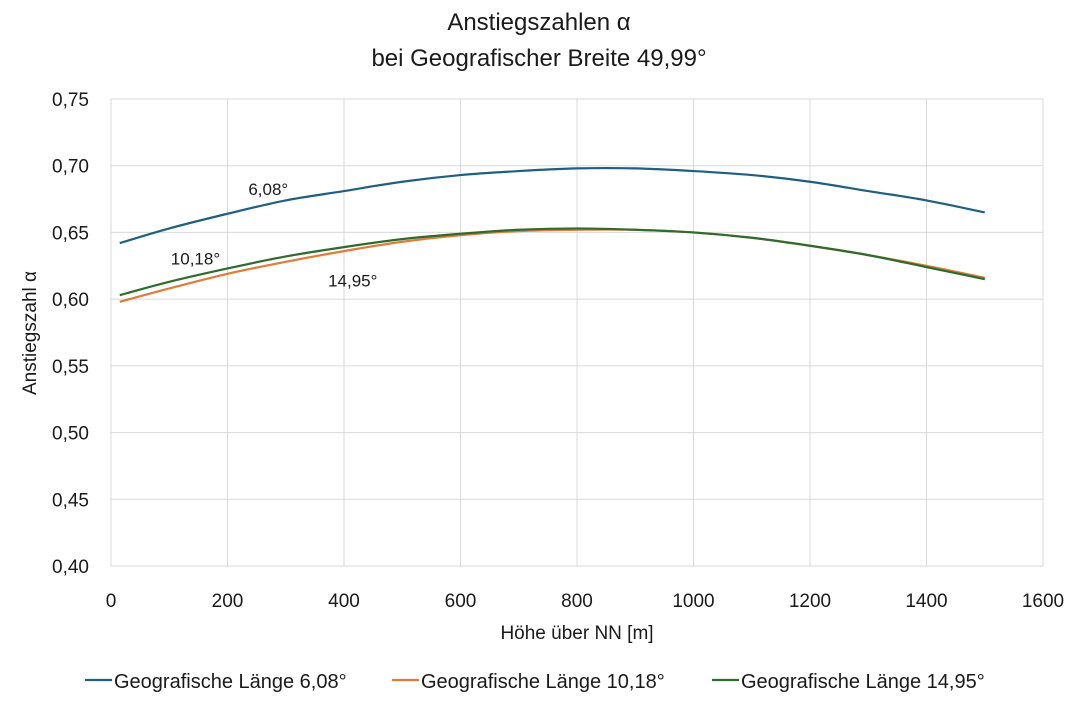  Describe the element at coordinates (228, 601) in the screenshot. I see `x-tick-label: 200` at that location.